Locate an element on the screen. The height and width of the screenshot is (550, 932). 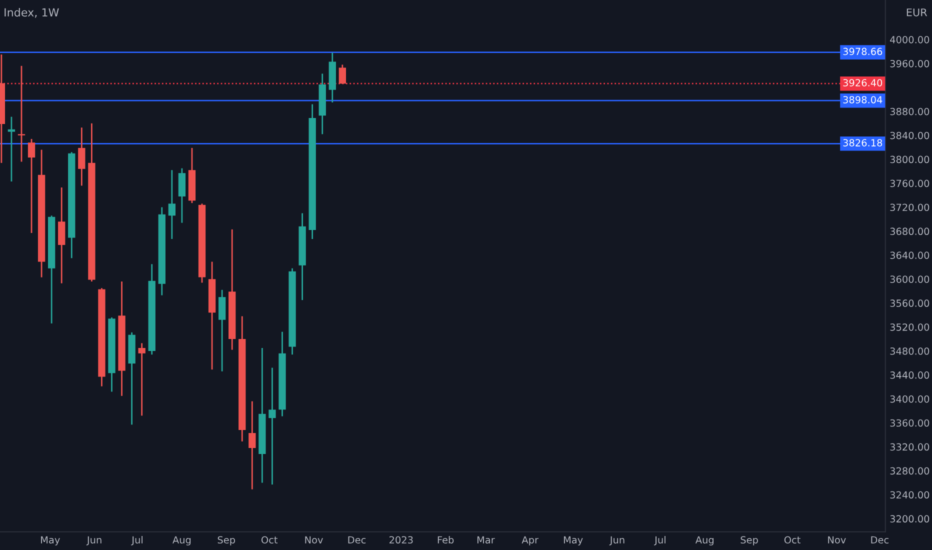
y-tick-label: 3520.00 is located at coordinates (910, 327).